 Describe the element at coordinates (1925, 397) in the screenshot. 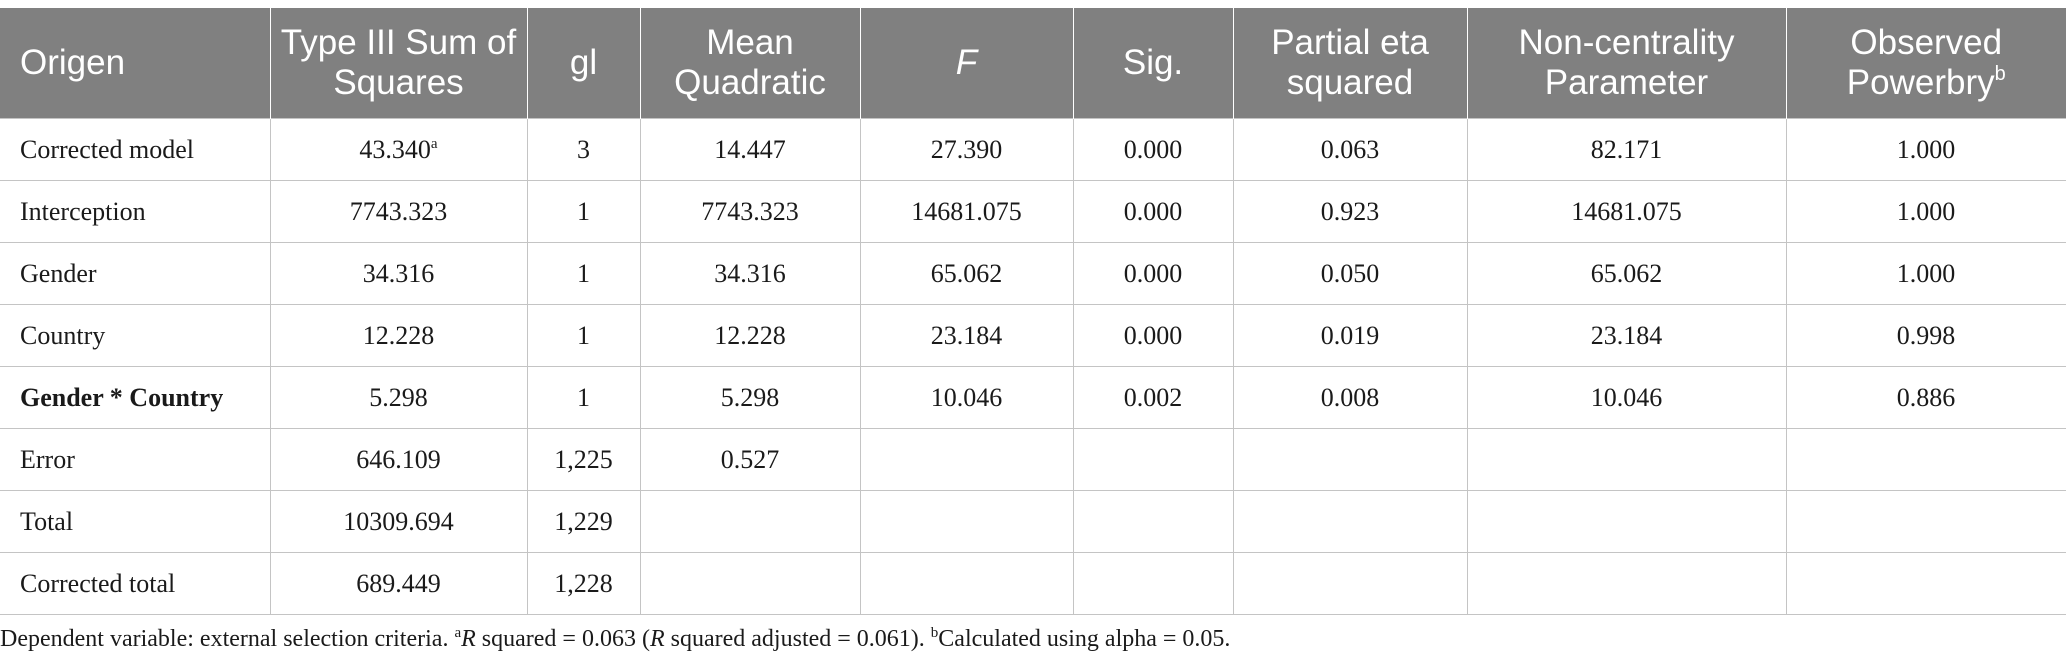

I see `cell-observed-power: 0.886` at that location.